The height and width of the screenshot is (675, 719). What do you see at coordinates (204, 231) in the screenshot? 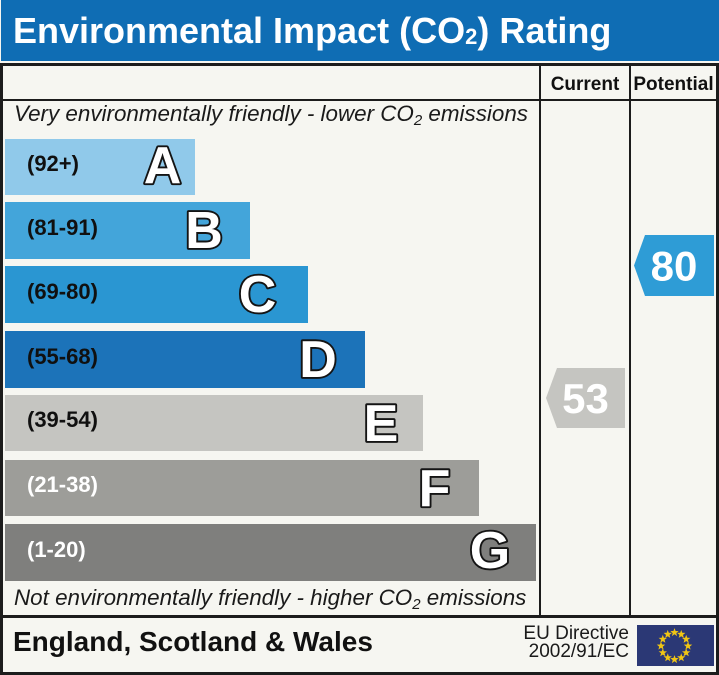
I see `svg-text: B` at bounding box center [204, 231].